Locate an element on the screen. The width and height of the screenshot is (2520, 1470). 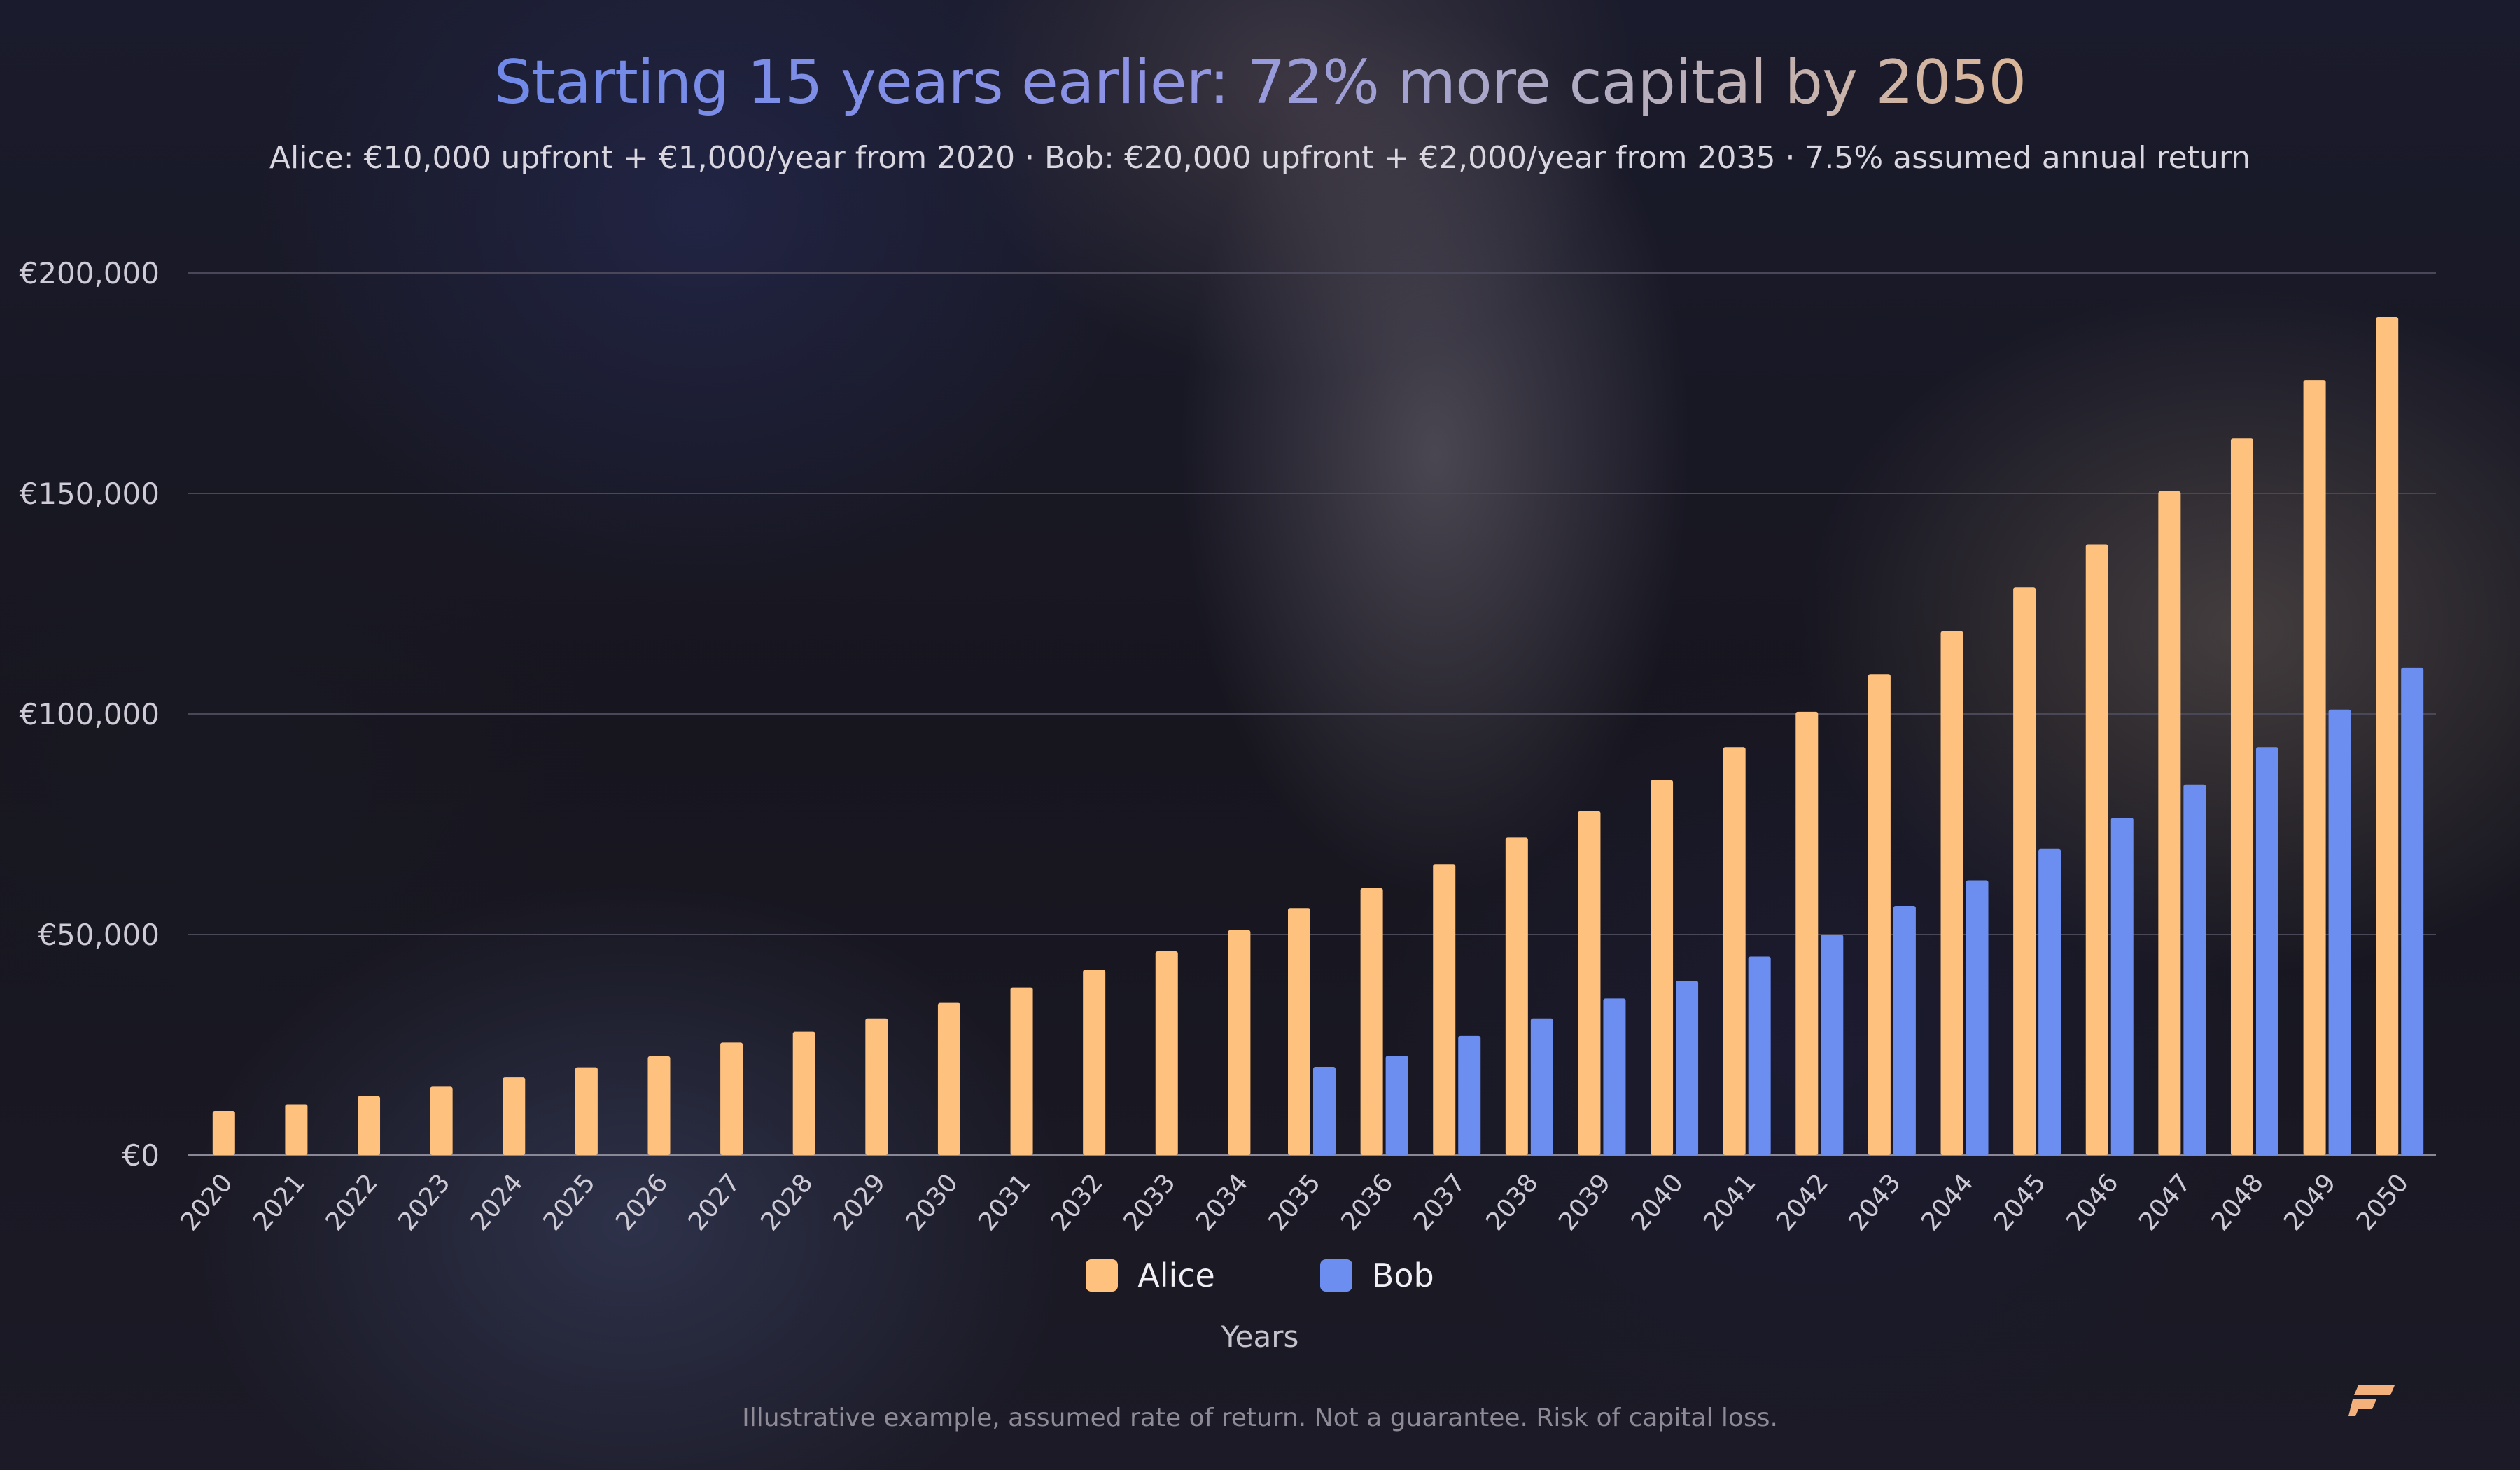
x-tick-label: 2047 is located at coordinates (2165, 1202).